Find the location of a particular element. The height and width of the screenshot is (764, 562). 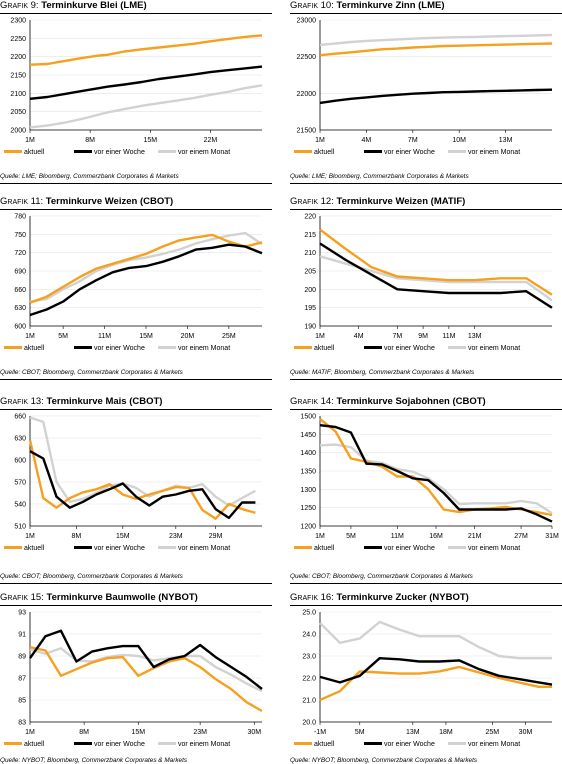

y-tick-label: 540 is located at coordinates (20, 505).